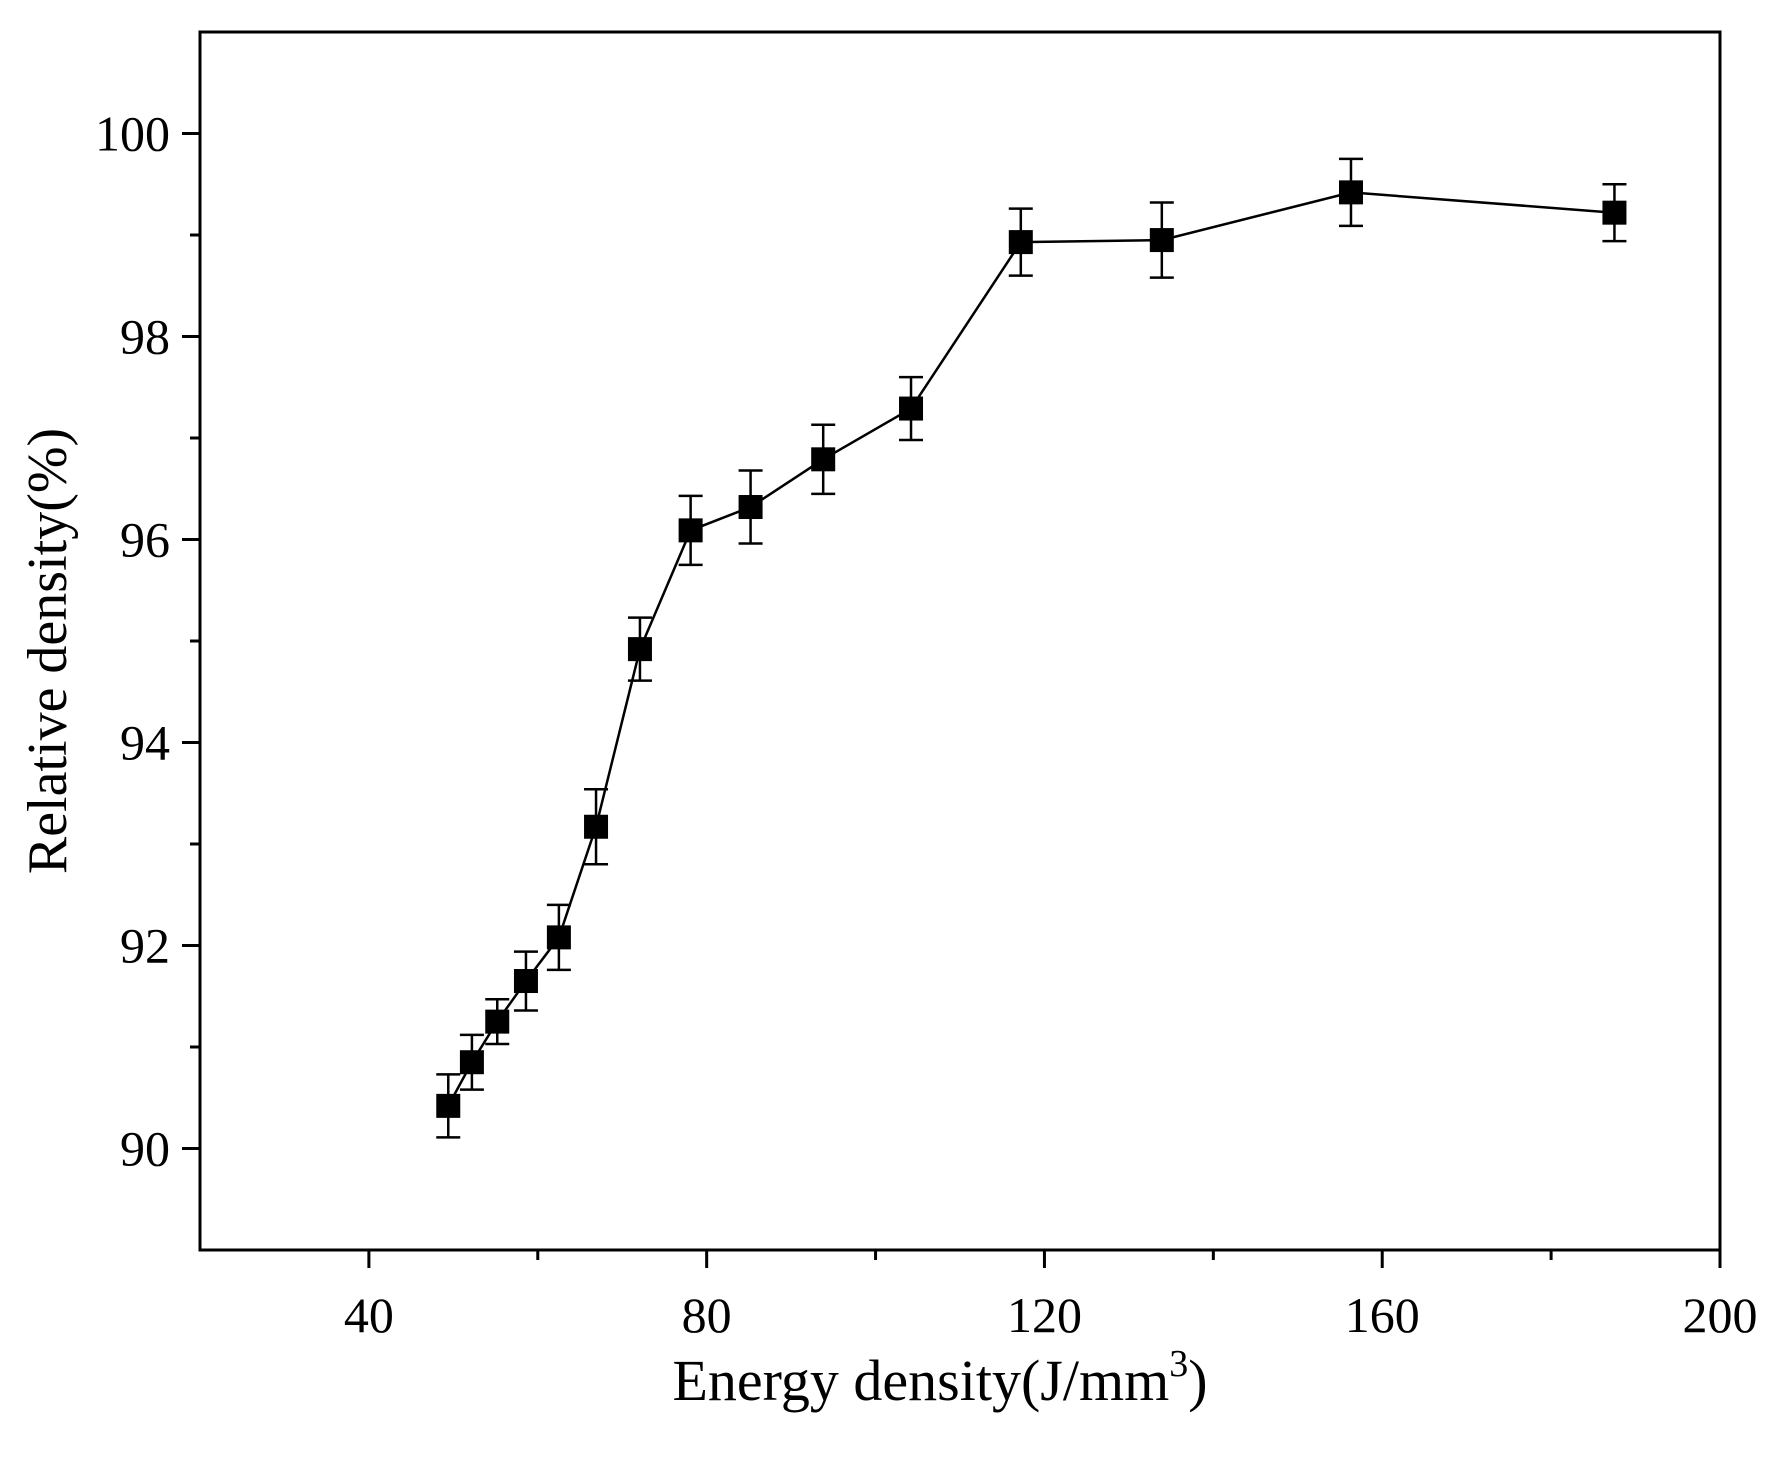  What do you see at coordinates (145, 743) in the screenshot?
I see `y-tick-label: 94` at bounding box center [145, 743].